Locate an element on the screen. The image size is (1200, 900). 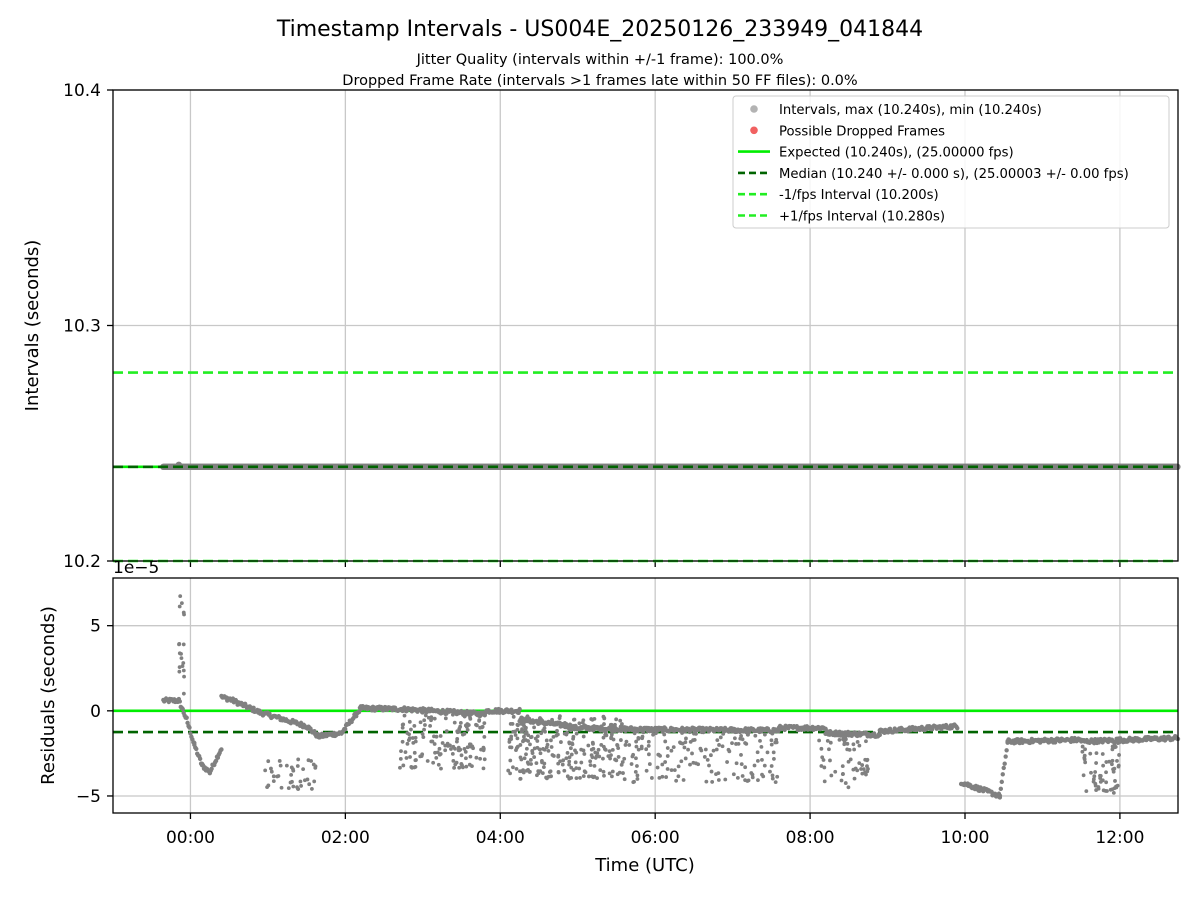
legend-label: -1/fps Interval (10.200s) is located at coordinates (859, 195).